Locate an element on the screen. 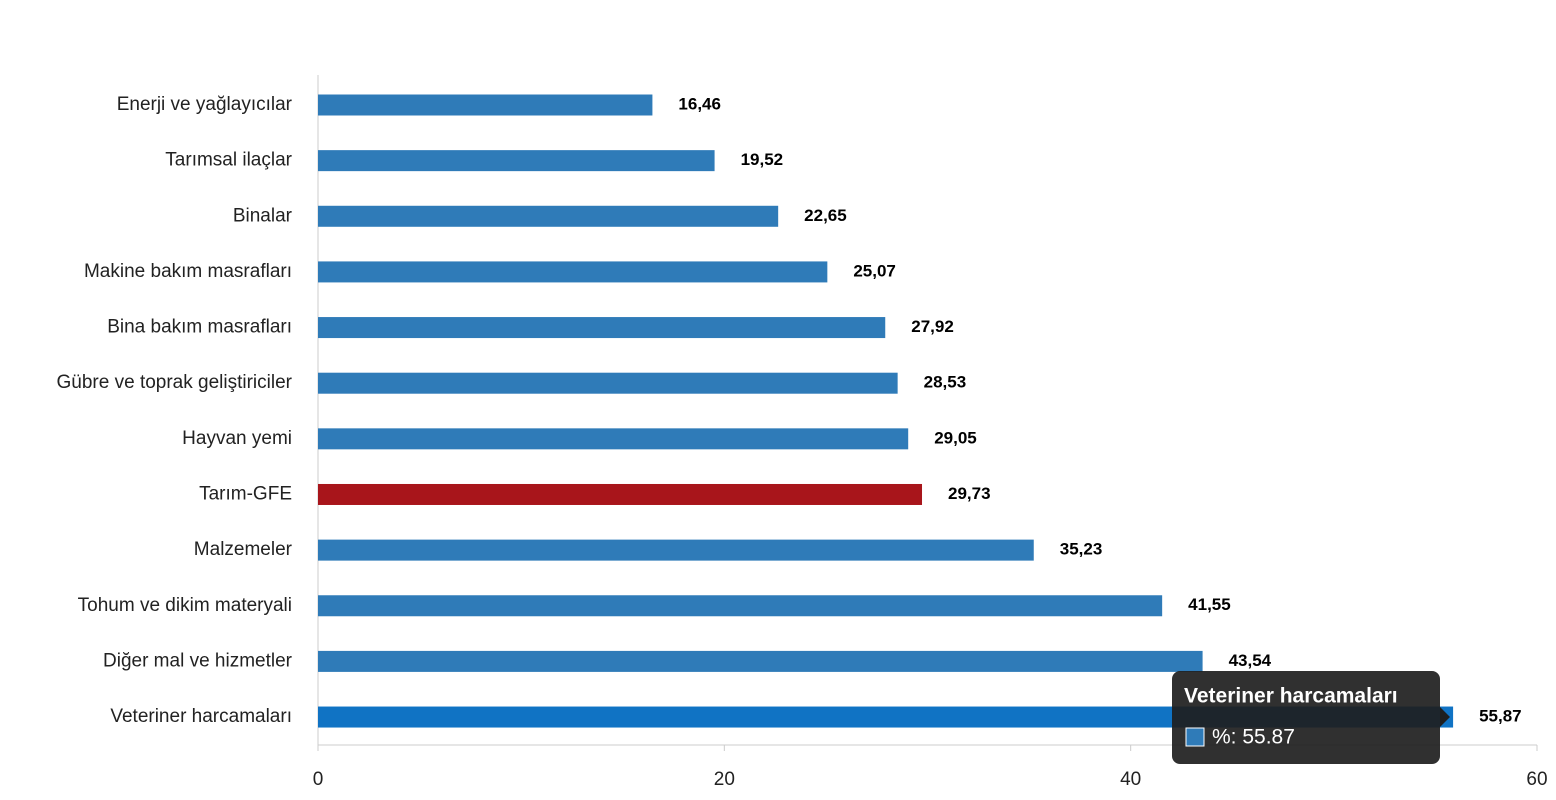  category-label: Diğer mal ve hizmetler is located at coordinates (198, 660).